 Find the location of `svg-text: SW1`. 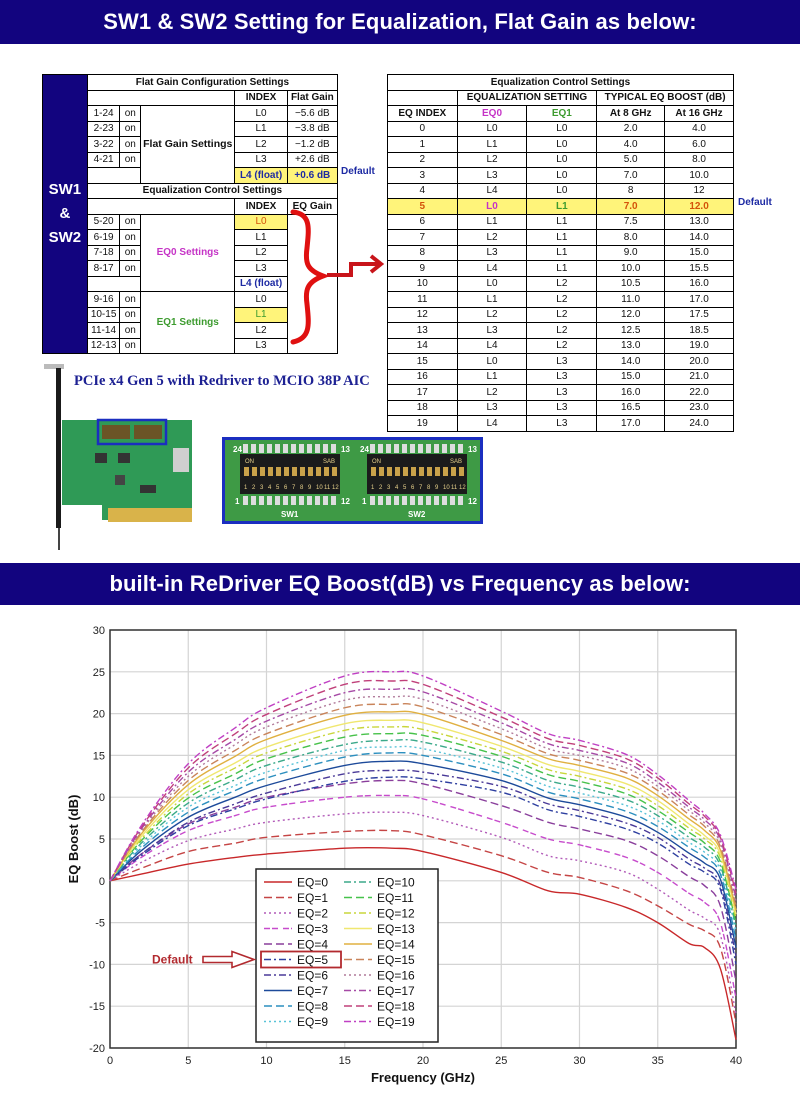

svg-text: SW1 is located at coordinates (290, 514).